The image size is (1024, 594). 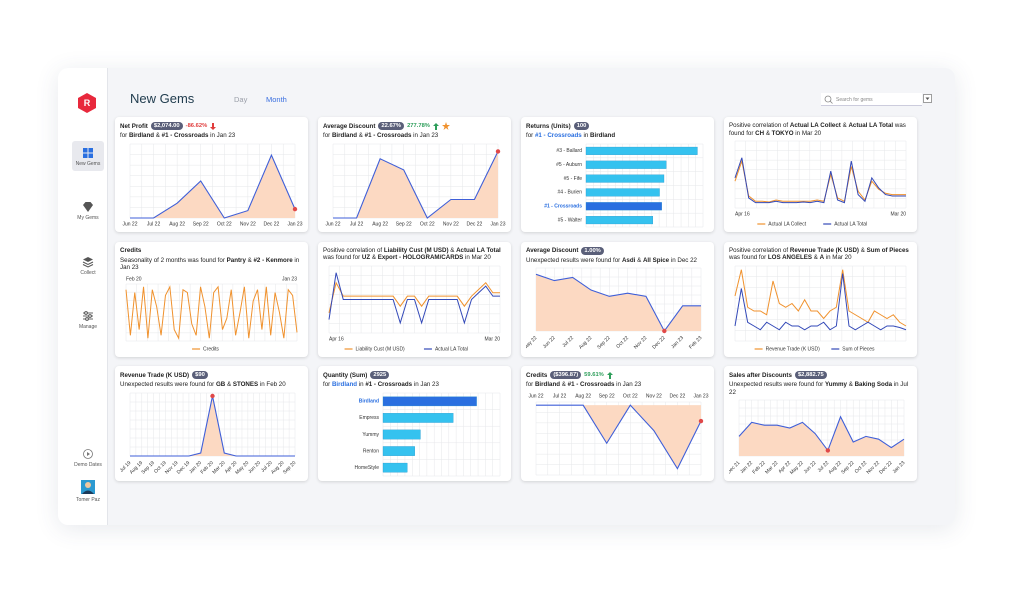 What do you see at coordinates (566, 375) in the screenshot?
I see `badge: ($396.87)` at bounding box center [566, 375].